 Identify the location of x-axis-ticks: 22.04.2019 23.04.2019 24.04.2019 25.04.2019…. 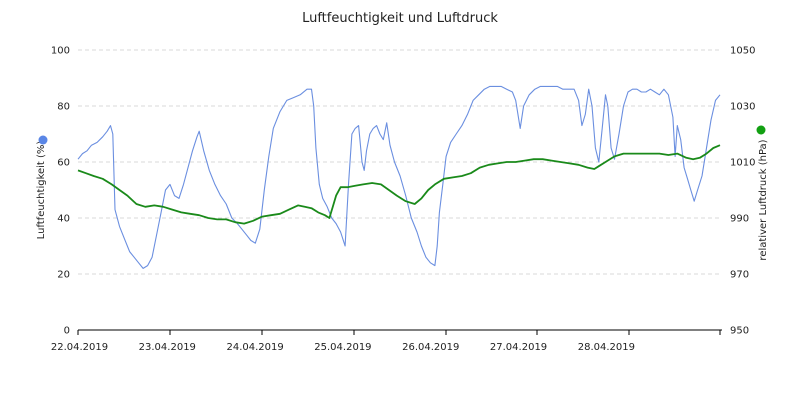
(386, 341).